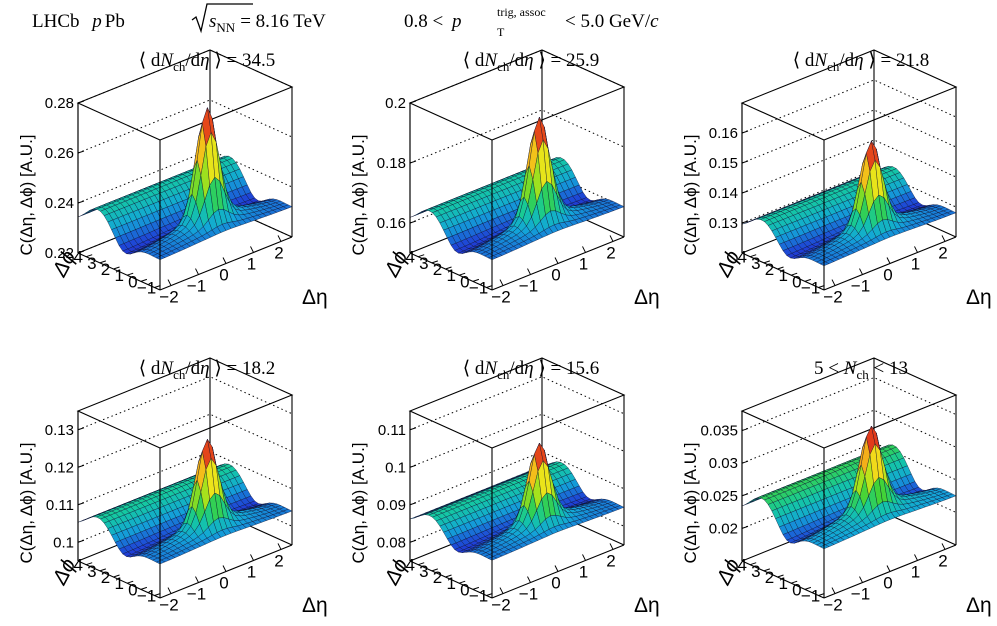 The height and width of the screenshot is (626, 997). Describe the element at coordinates (59, 430) in the screenshot. I see `z-tick-label: 0.13` at that location.